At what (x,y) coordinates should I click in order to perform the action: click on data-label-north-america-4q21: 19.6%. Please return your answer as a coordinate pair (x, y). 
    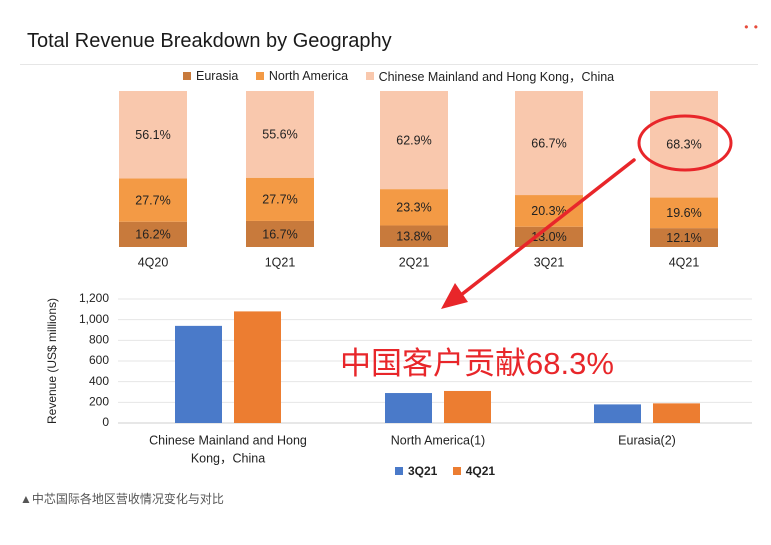
    Looking at the image, I should click on (683, 213).